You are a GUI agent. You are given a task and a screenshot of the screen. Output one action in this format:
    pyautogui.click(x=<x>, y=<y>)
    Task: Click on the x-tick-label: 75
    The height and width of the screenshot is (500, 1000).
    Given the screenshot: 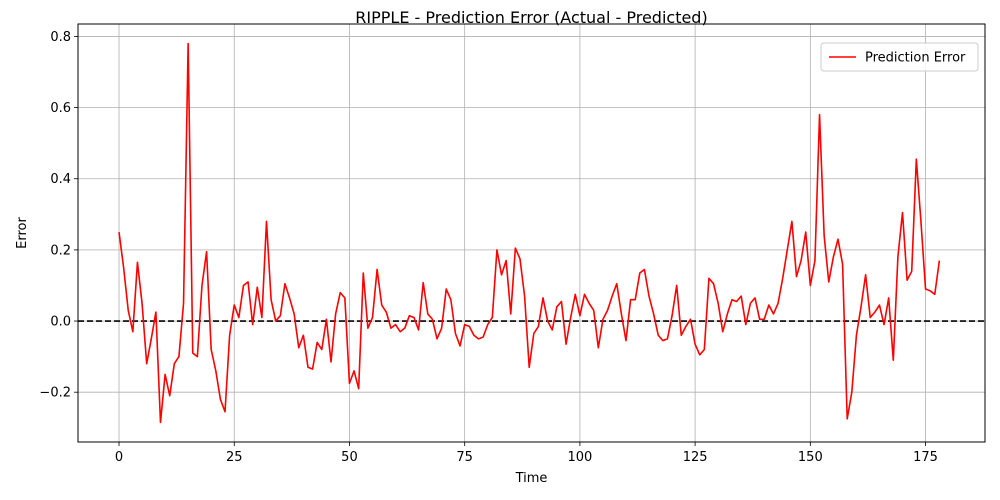 What is the action you would take?
    pyautogui.click(x=464, y=457)
    